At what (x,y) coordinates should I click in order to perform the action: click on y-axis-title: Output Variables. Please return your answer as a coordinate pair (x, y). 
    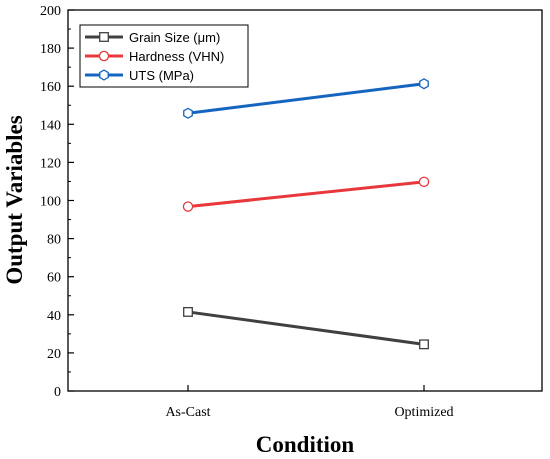
    Looking at the image, I should click on (14, 199).